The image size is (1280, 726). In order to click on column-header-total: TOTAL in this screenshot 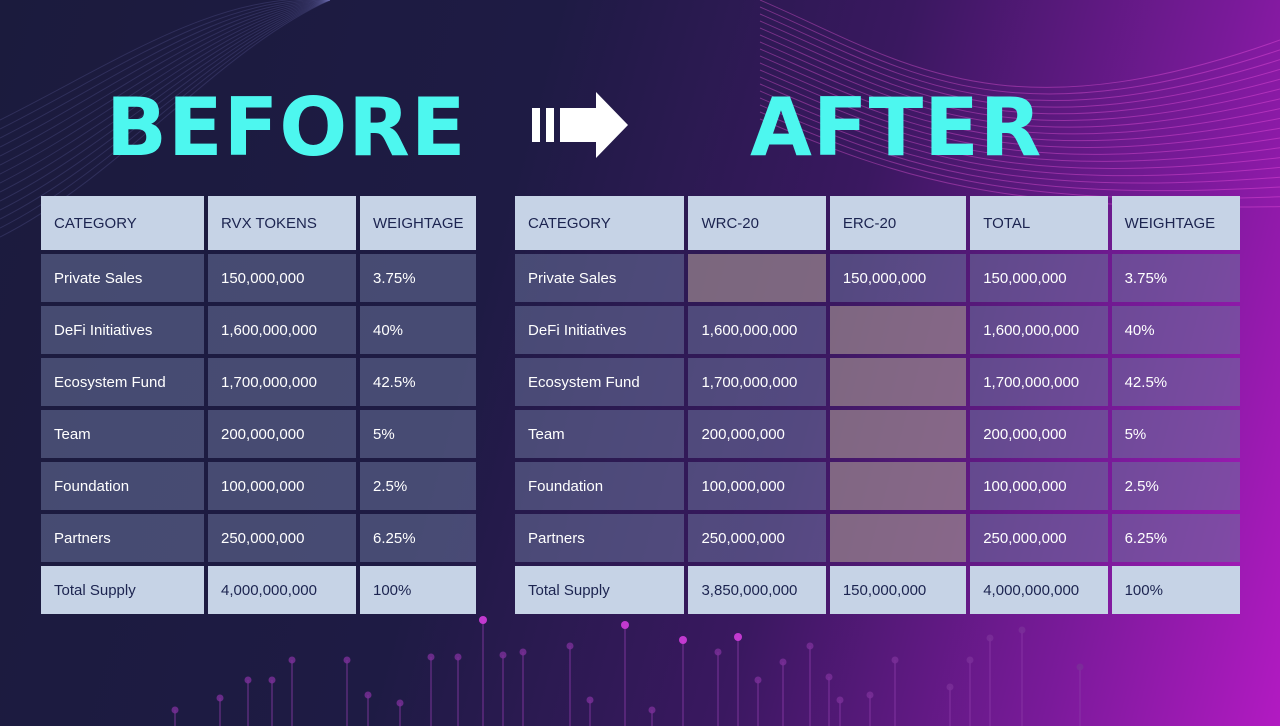, I will do `click(1039, 223)`.